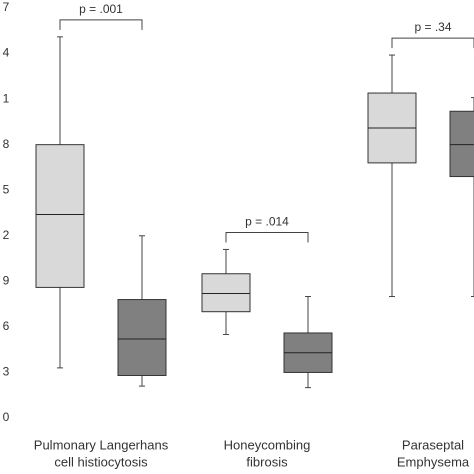 The image size is (474, 474). Describe the element at coordinates (267, 461) in the screenshot. I see `x-tick-label: fibrosis` at that location.